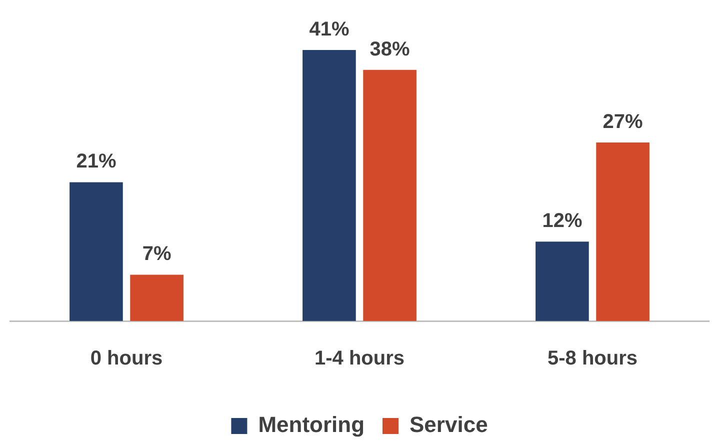 Image resolution: width=719 pixels, height=447 pixels. I want to click on data-label: 27%, so click(623, 122).